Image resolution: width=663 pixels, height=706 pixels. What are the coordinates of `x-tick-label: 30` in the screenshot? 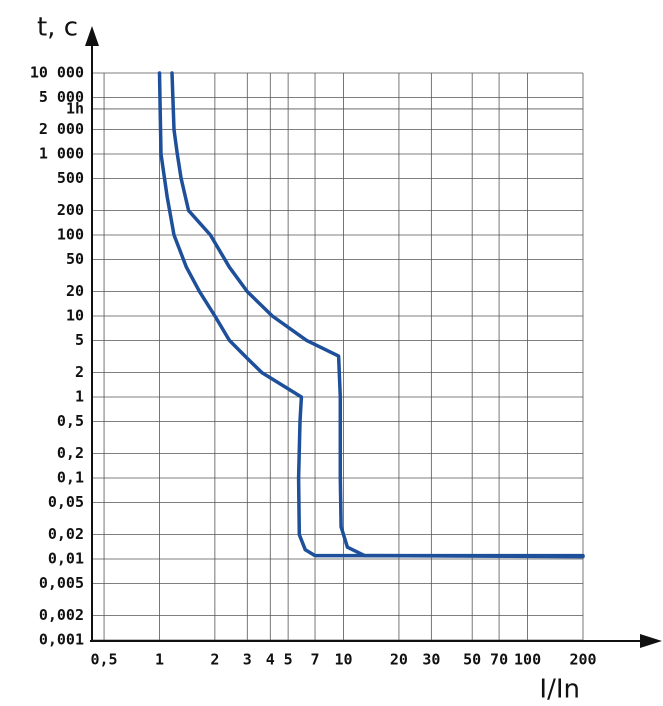 It's located at (431, 660).